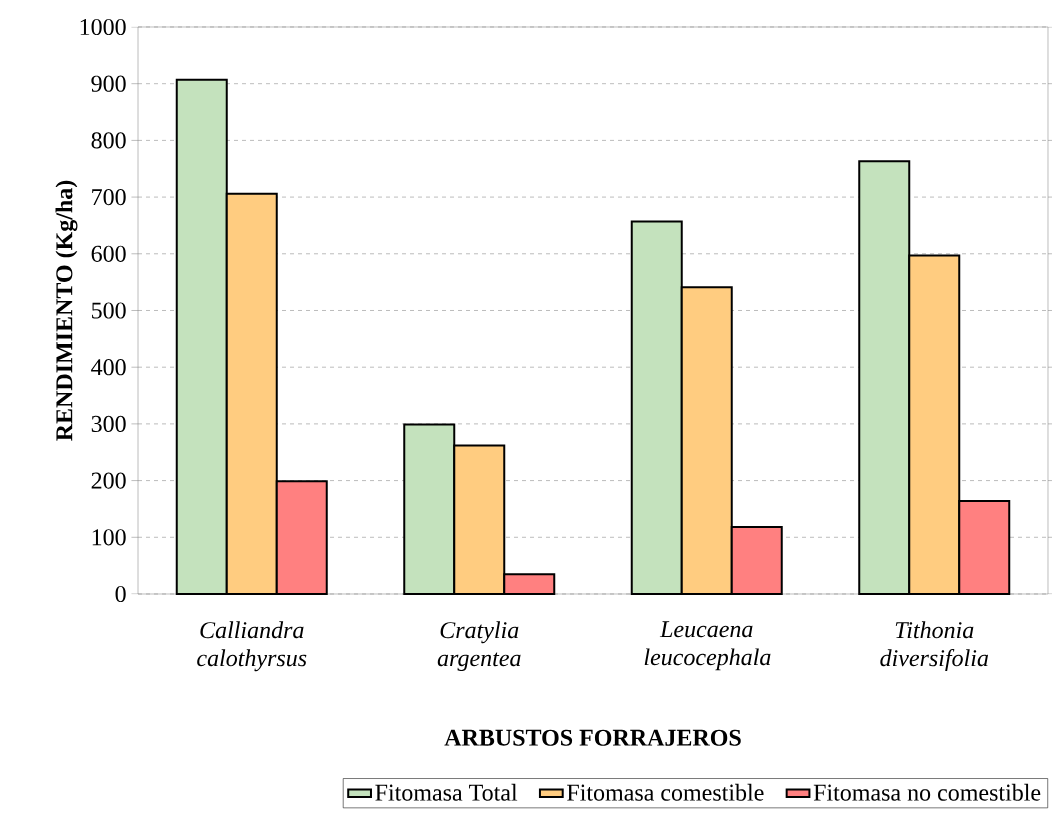  I want to click on y-tick-label: 0, so click(120, 594).